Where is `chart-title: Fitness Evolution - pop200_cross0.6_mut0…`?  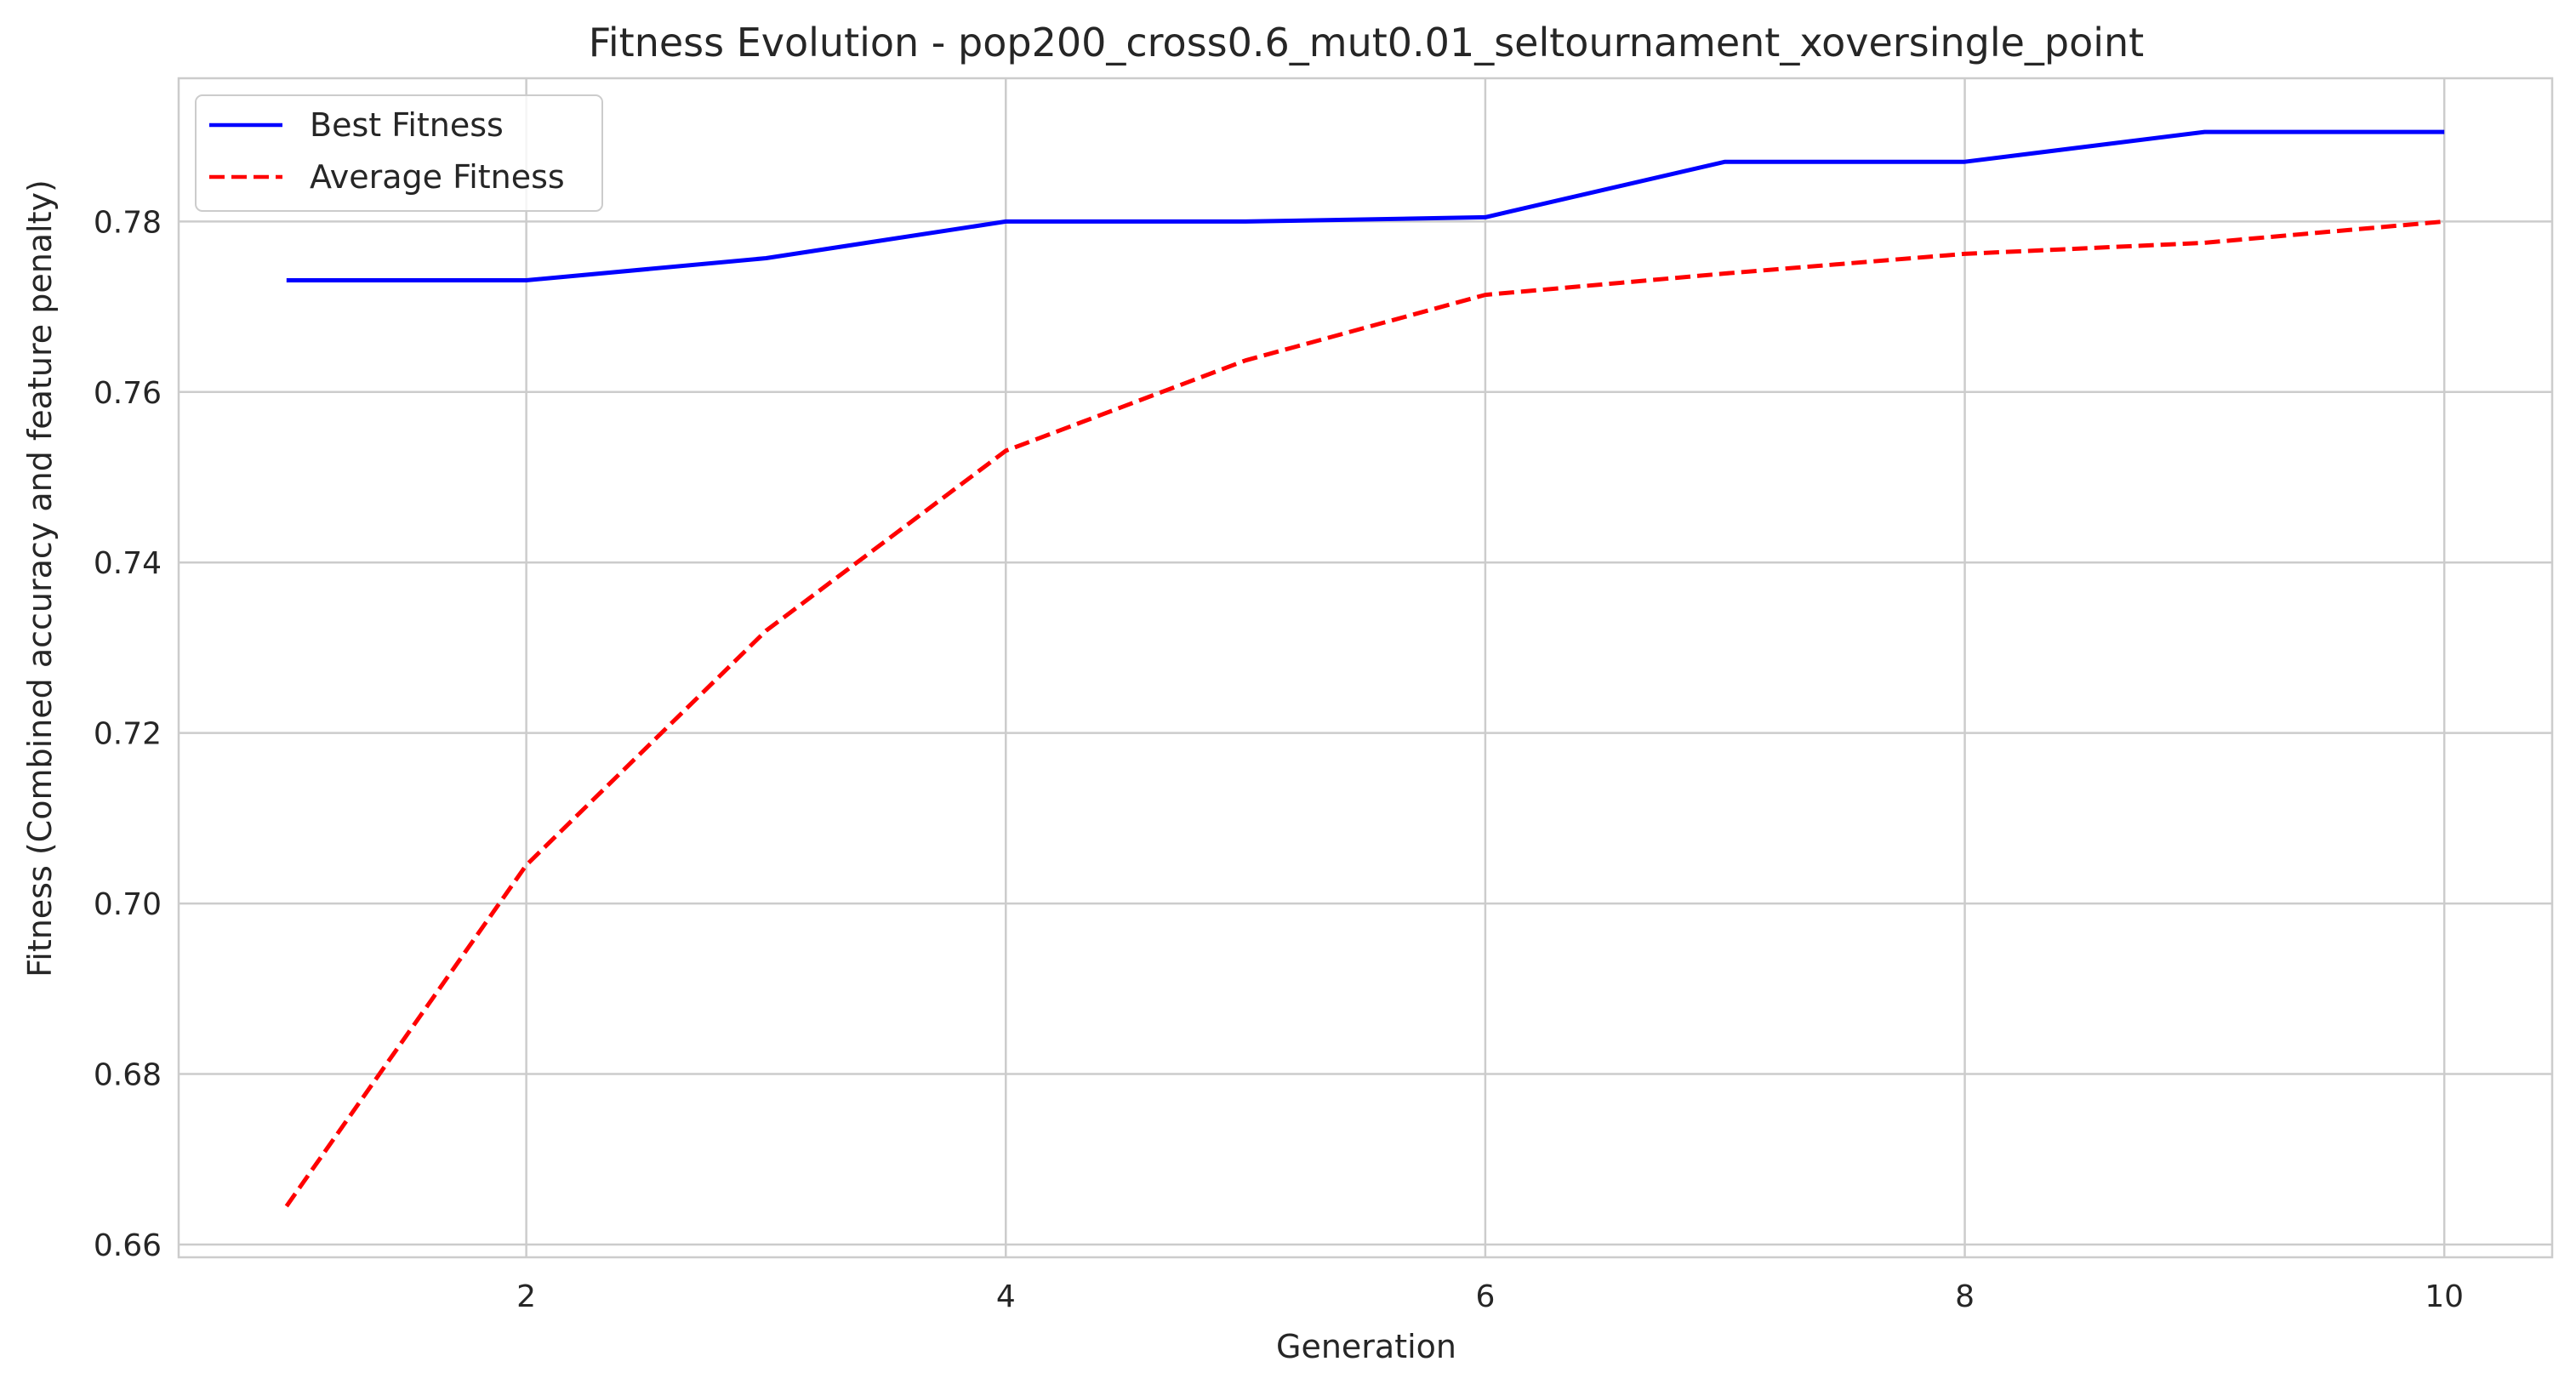 chart-title: Fitness Evolution - pop200_cross0.6_mut0… is located at coordinates (1367, 43).